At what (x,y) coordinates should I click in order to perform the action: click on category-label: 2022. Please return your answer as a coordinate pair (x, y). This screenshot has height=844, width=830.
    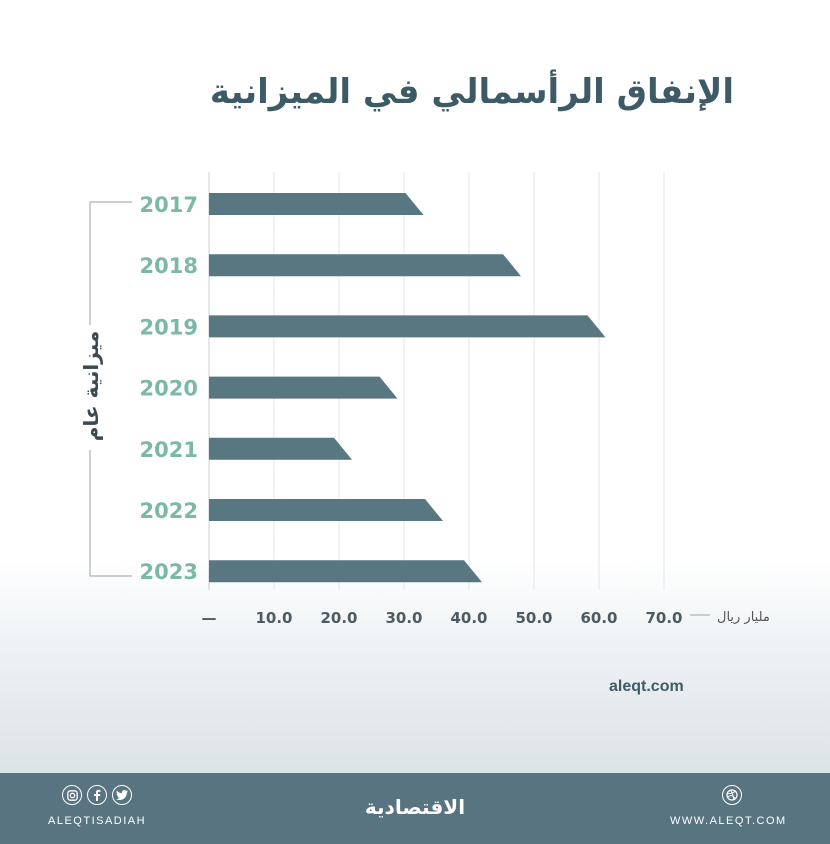
    Looking at the image, I should click on (169, 511).